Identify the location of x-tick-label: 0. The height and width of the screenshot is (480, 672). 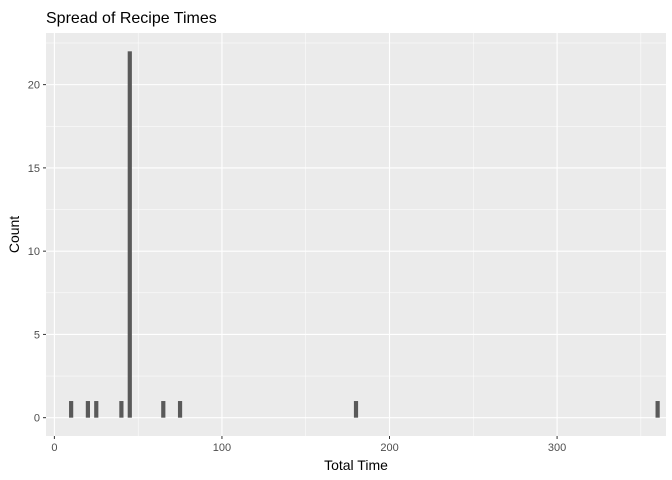
(54, 448).